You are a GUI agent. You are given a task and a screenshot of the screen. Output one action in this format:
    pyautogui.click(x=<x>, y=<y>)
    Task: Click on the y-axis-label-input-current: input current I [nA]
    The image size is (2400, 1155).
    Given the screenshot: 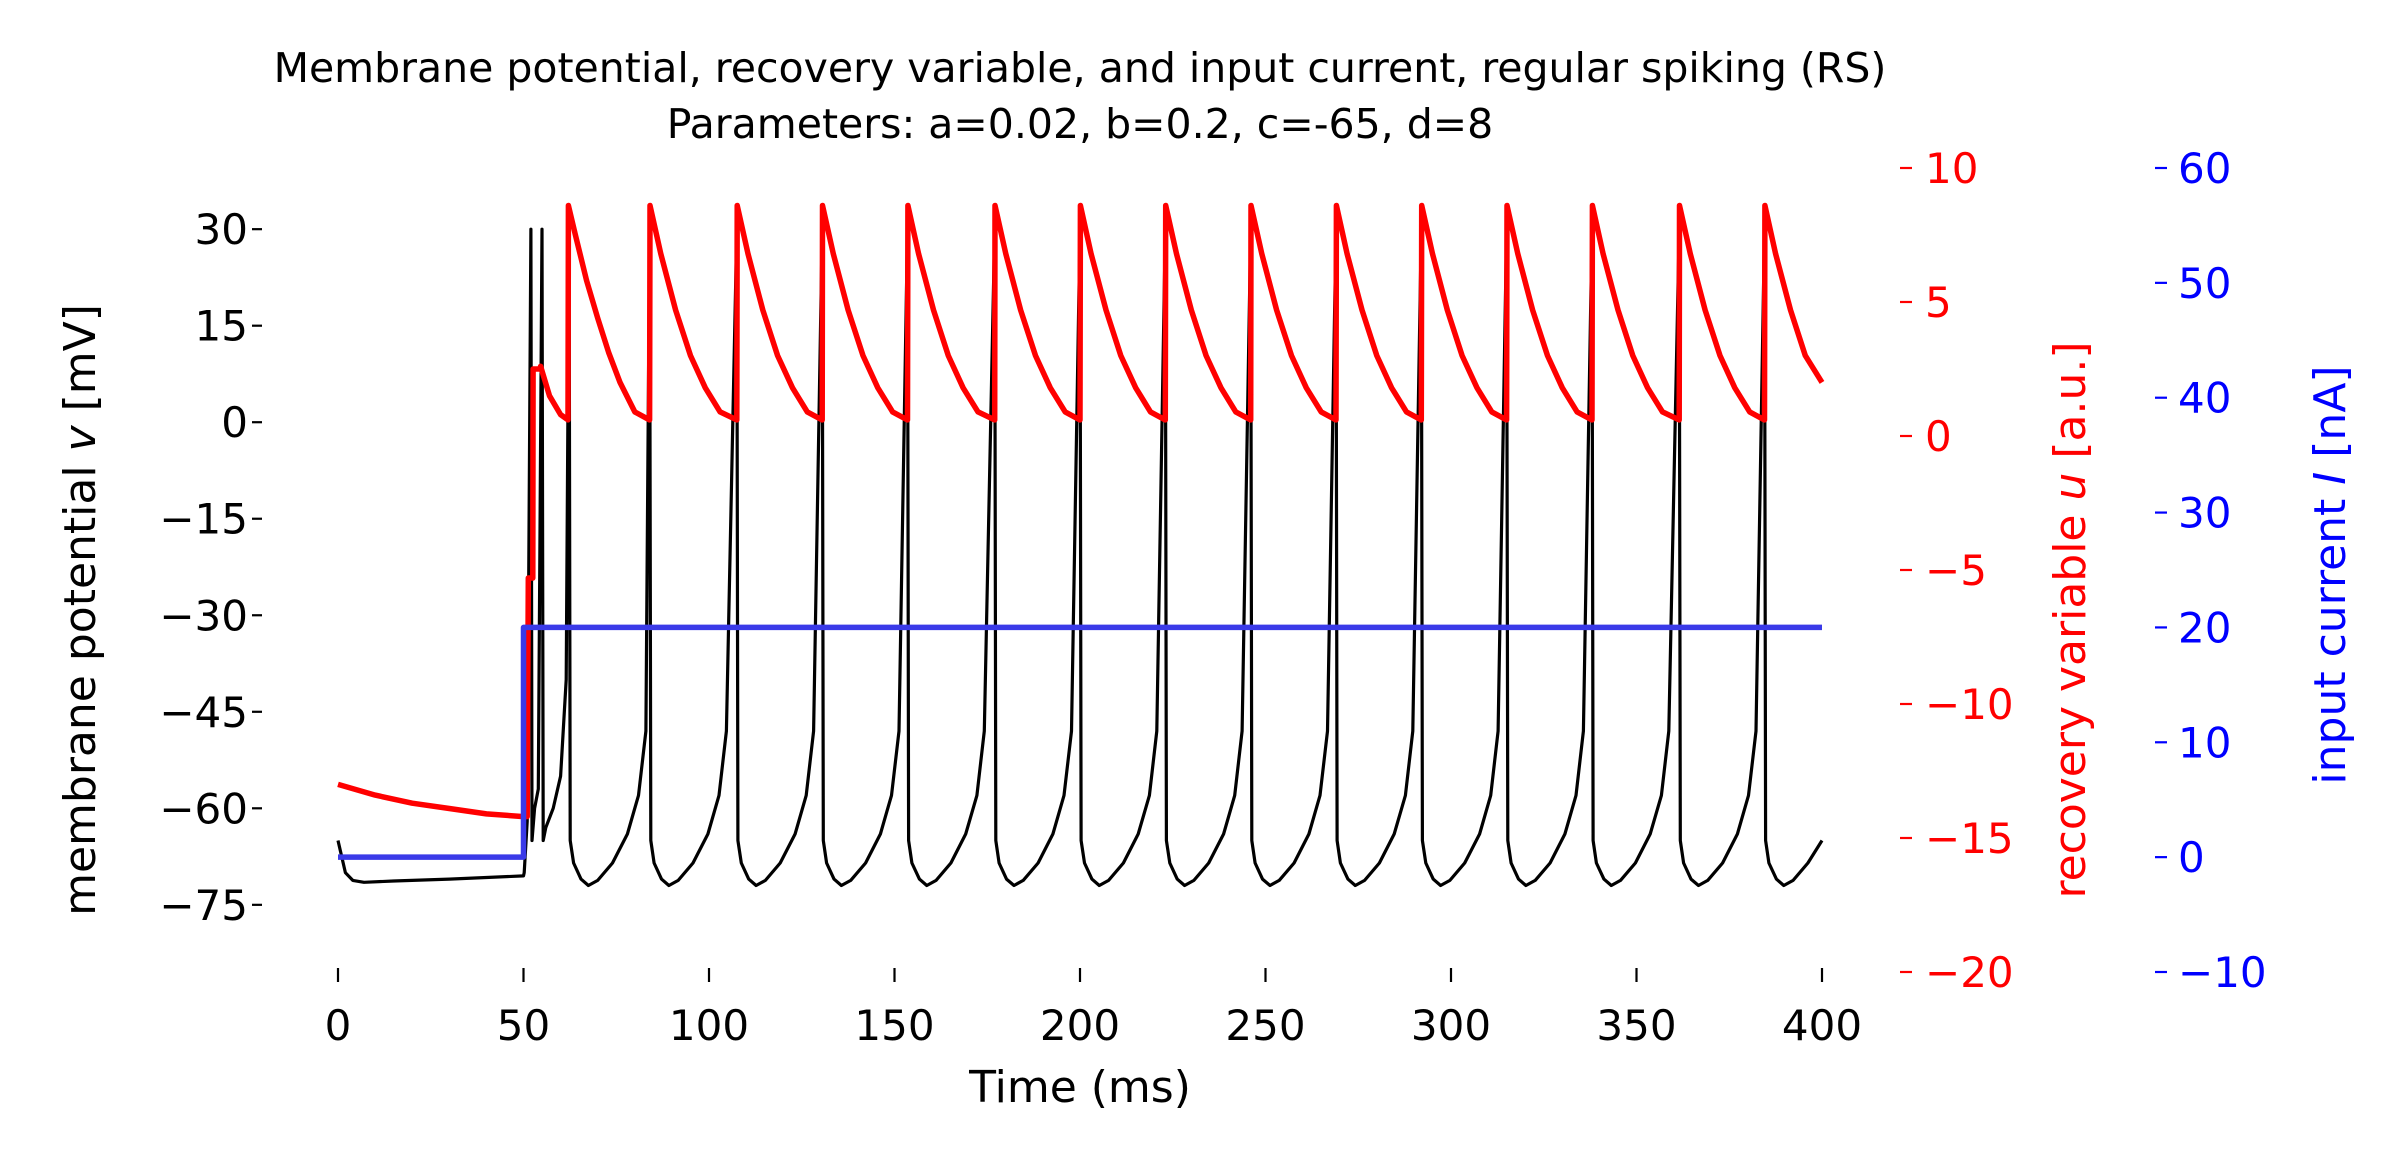 What is the action you would take?
    pyautogui.click(x=2330, y=574)
    